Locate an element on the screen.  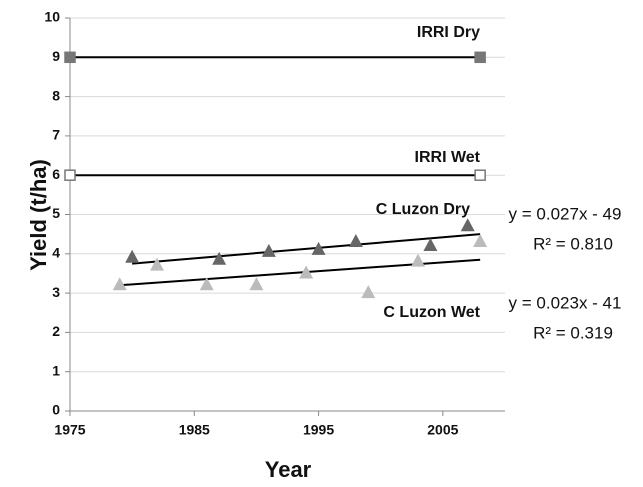
y-tick-label: 2 is located at coordinates (56, 331).